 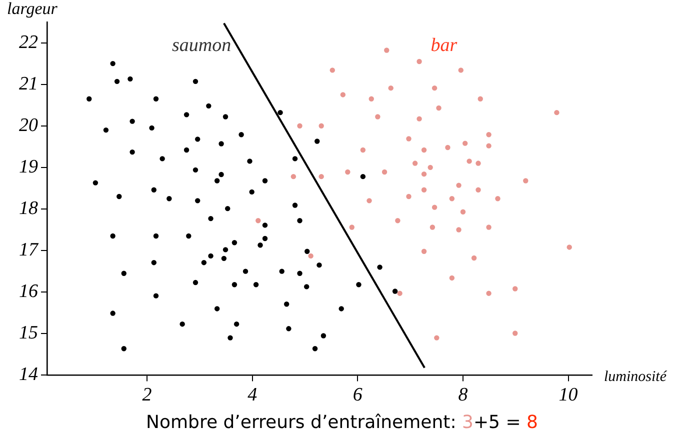 I want to click on y-tick-label: 16, so click(x=28, y=291).